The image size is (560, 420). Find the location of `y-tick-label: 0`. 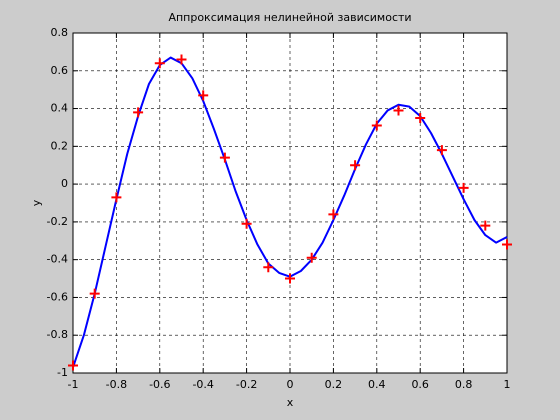

y-tick-label: 0 is located at coordinates (64, 183).